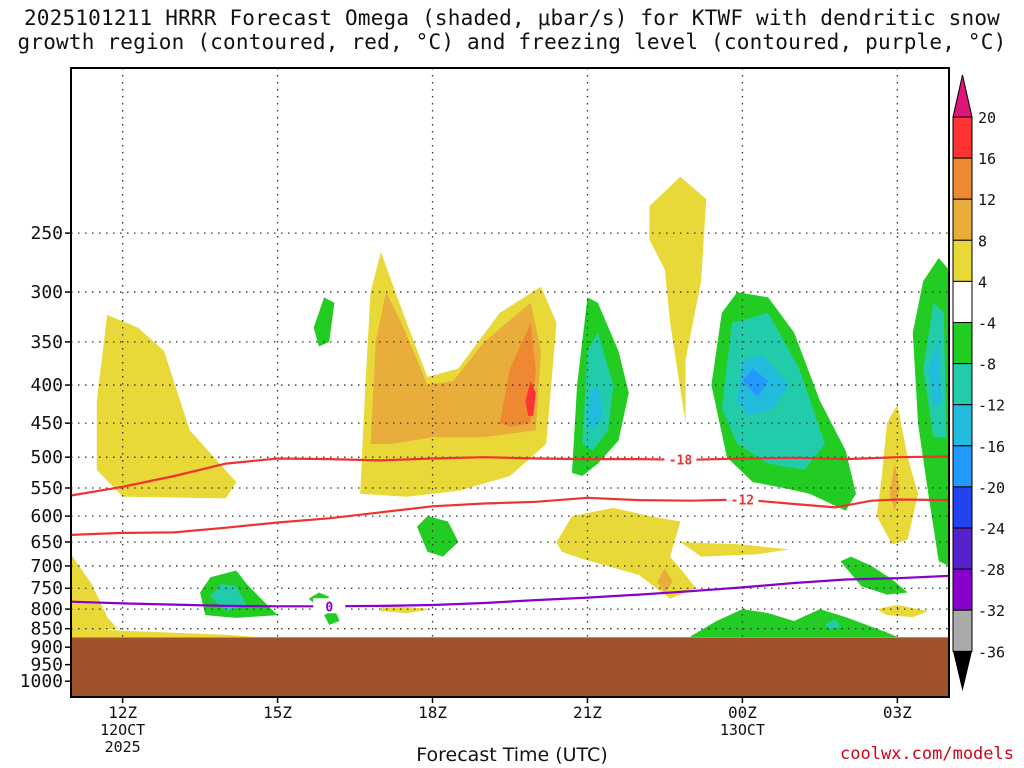 This screenshot has height=768, width=1024. I want to click on omega-region-descent-21z-core, so click(595, 408).